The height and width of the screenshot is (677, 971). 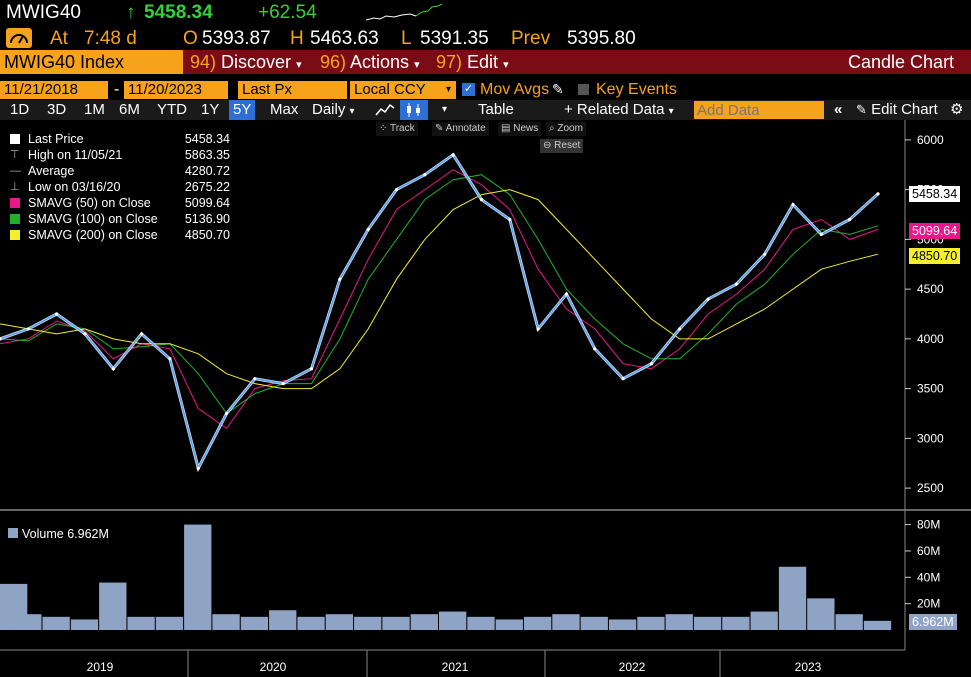 What do you see at coordinates (131, 12) in the screenshot?
I see `up-arrow-icon: ↑` at bounding box center [131, 12].